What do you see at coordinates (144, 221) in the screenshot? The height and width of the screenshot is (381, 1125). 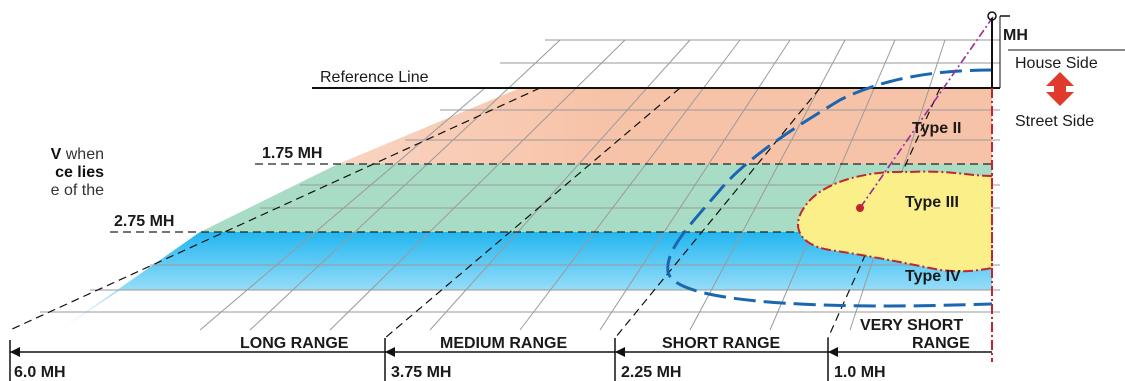 I see `width-marker-2: 2.75 MH` at bounding box center [144, 221].